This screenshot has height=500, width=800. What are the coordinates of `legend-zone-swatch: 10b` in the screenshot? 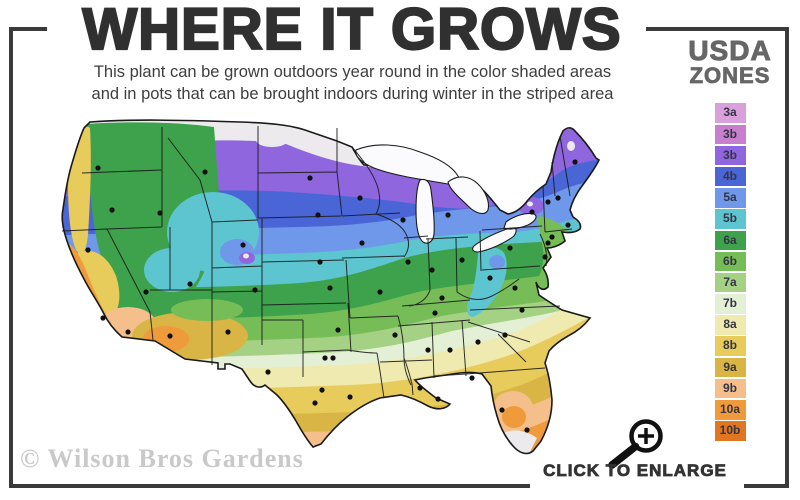 It's located at (730, 431).